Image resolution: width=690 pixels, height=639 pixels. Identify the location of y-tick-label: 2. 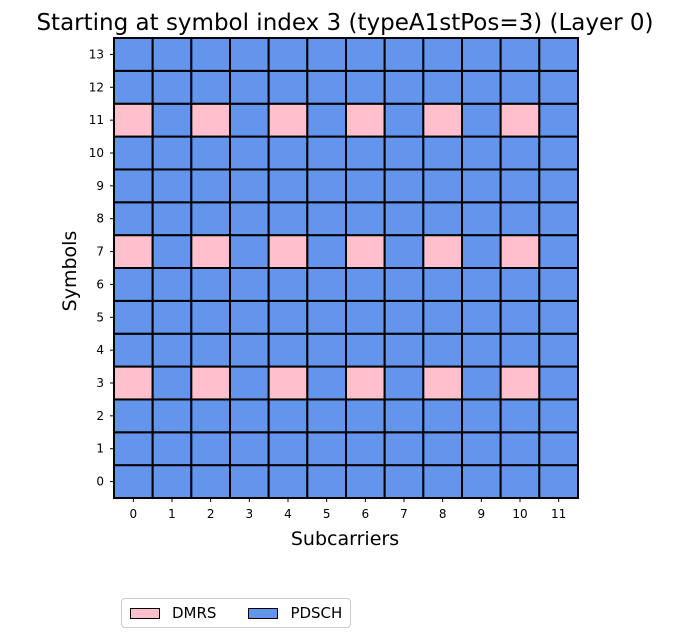
(100, 416).